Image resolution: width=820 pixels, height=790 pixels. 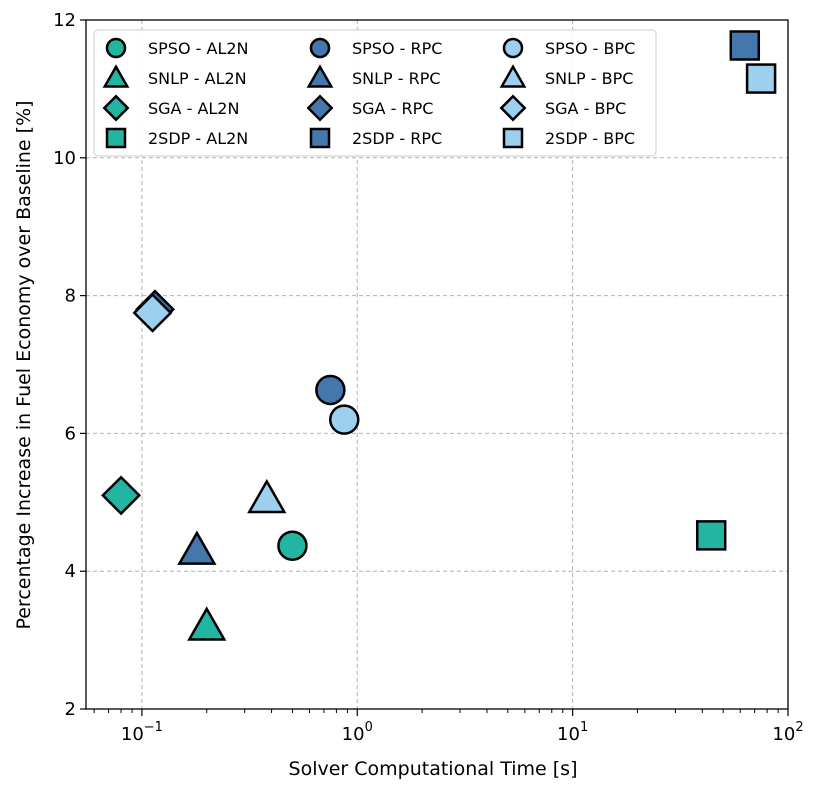 I want to click on legend-marker-spso-al2n, so click(x=116, y=48).